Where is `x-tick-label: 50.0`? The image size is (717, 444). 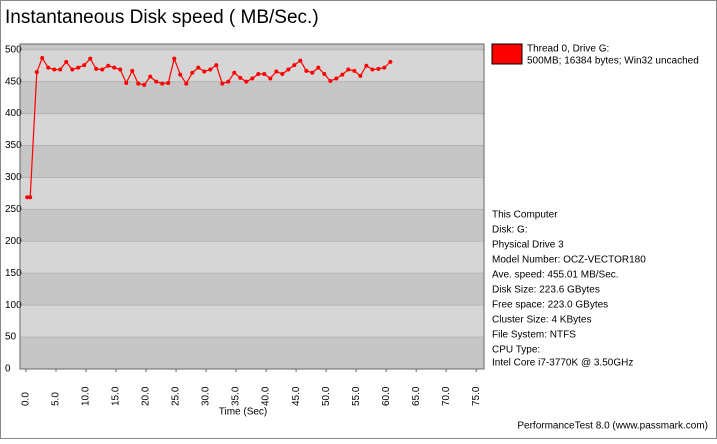
x-tick-label: 50.0 is located at coordinates (326, 396).